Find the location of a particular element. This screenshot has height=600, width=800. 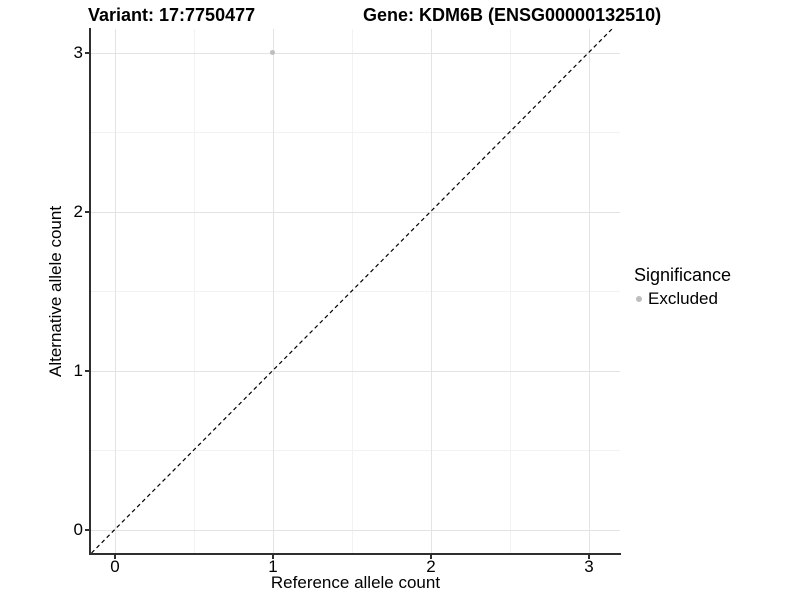

legend-item-label: Excluded is located at coordinates (683, 298).